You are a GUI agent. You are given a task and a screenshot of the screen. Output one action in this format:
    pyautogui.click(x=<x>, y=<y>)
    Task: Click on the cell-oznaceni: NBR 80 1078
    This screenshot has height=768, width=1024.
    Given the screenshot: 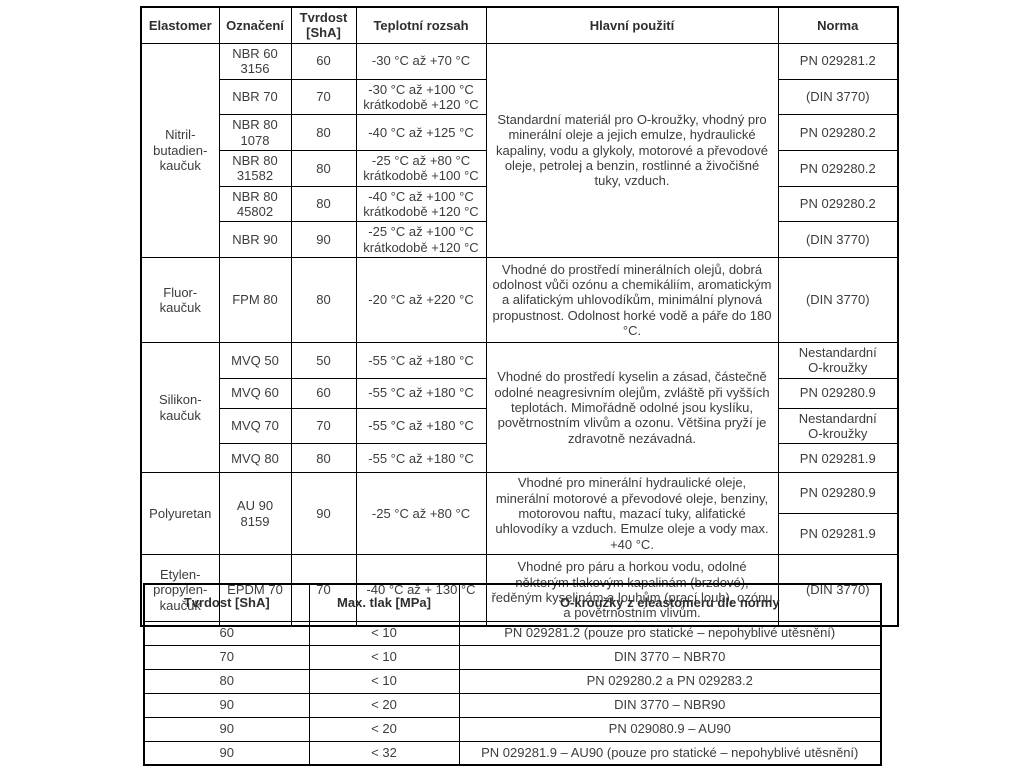 What is the action you would take?
    pyautogui.click(x=255, y=132)
    